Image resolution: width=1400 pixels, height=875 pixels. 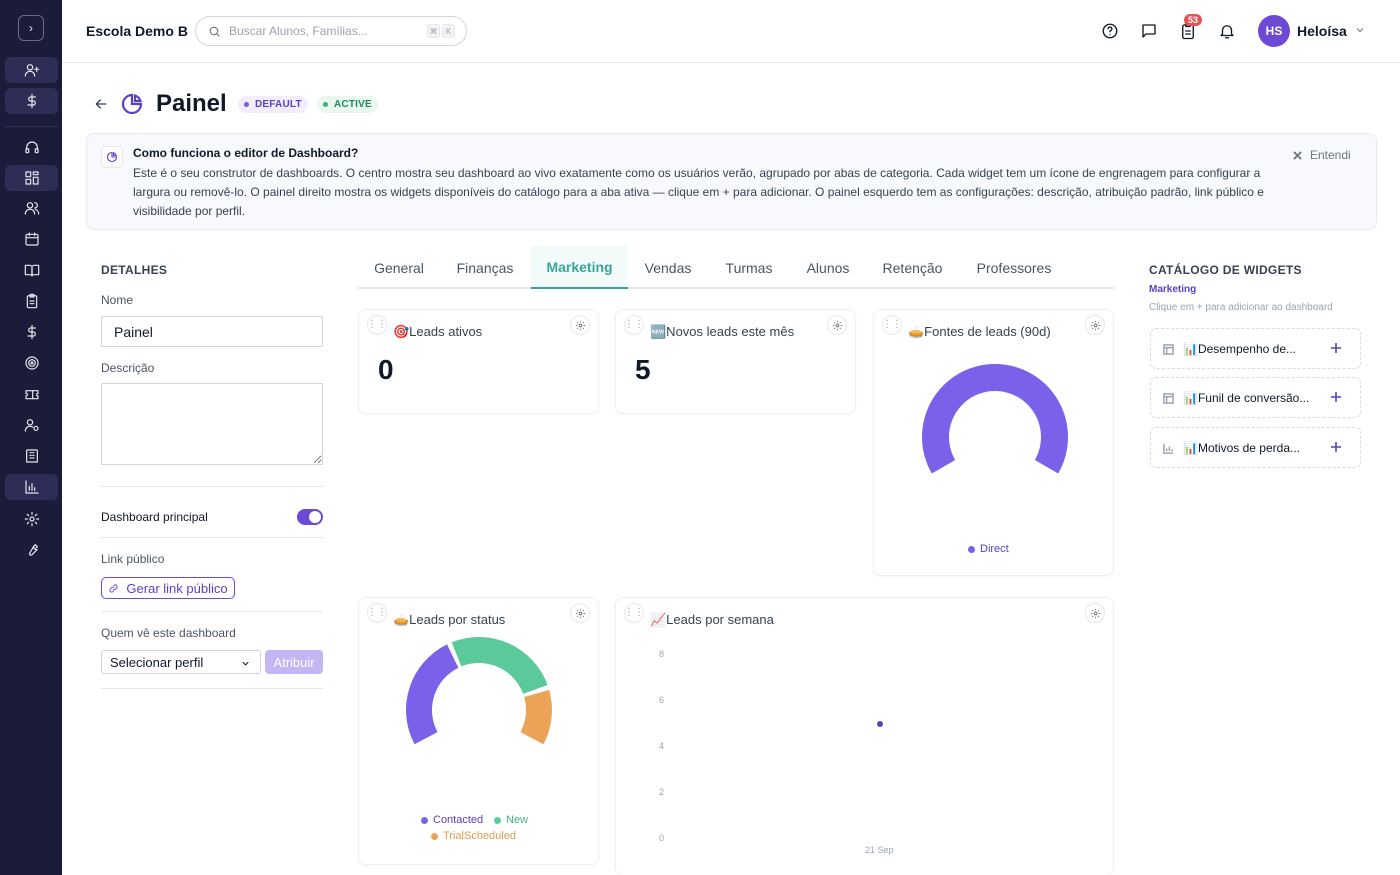 What do you see at coordinates (137, 31) in the screenshot?
I see `school-name: Escola Demo B` at bounding box center [137, 31].